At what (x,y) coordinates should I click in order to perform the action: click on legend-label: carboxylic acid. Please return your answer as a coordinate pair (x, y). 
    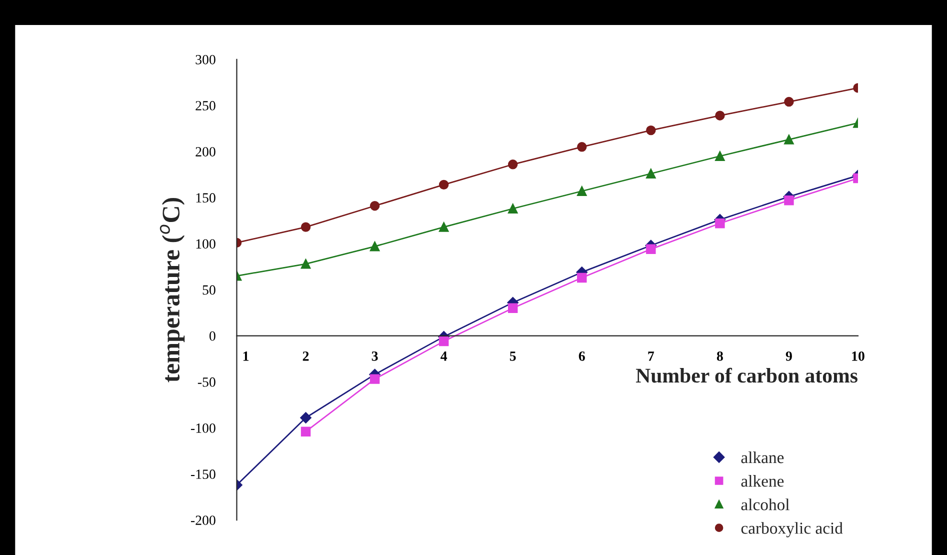
    Looking at the image, I should click on (792, 530).